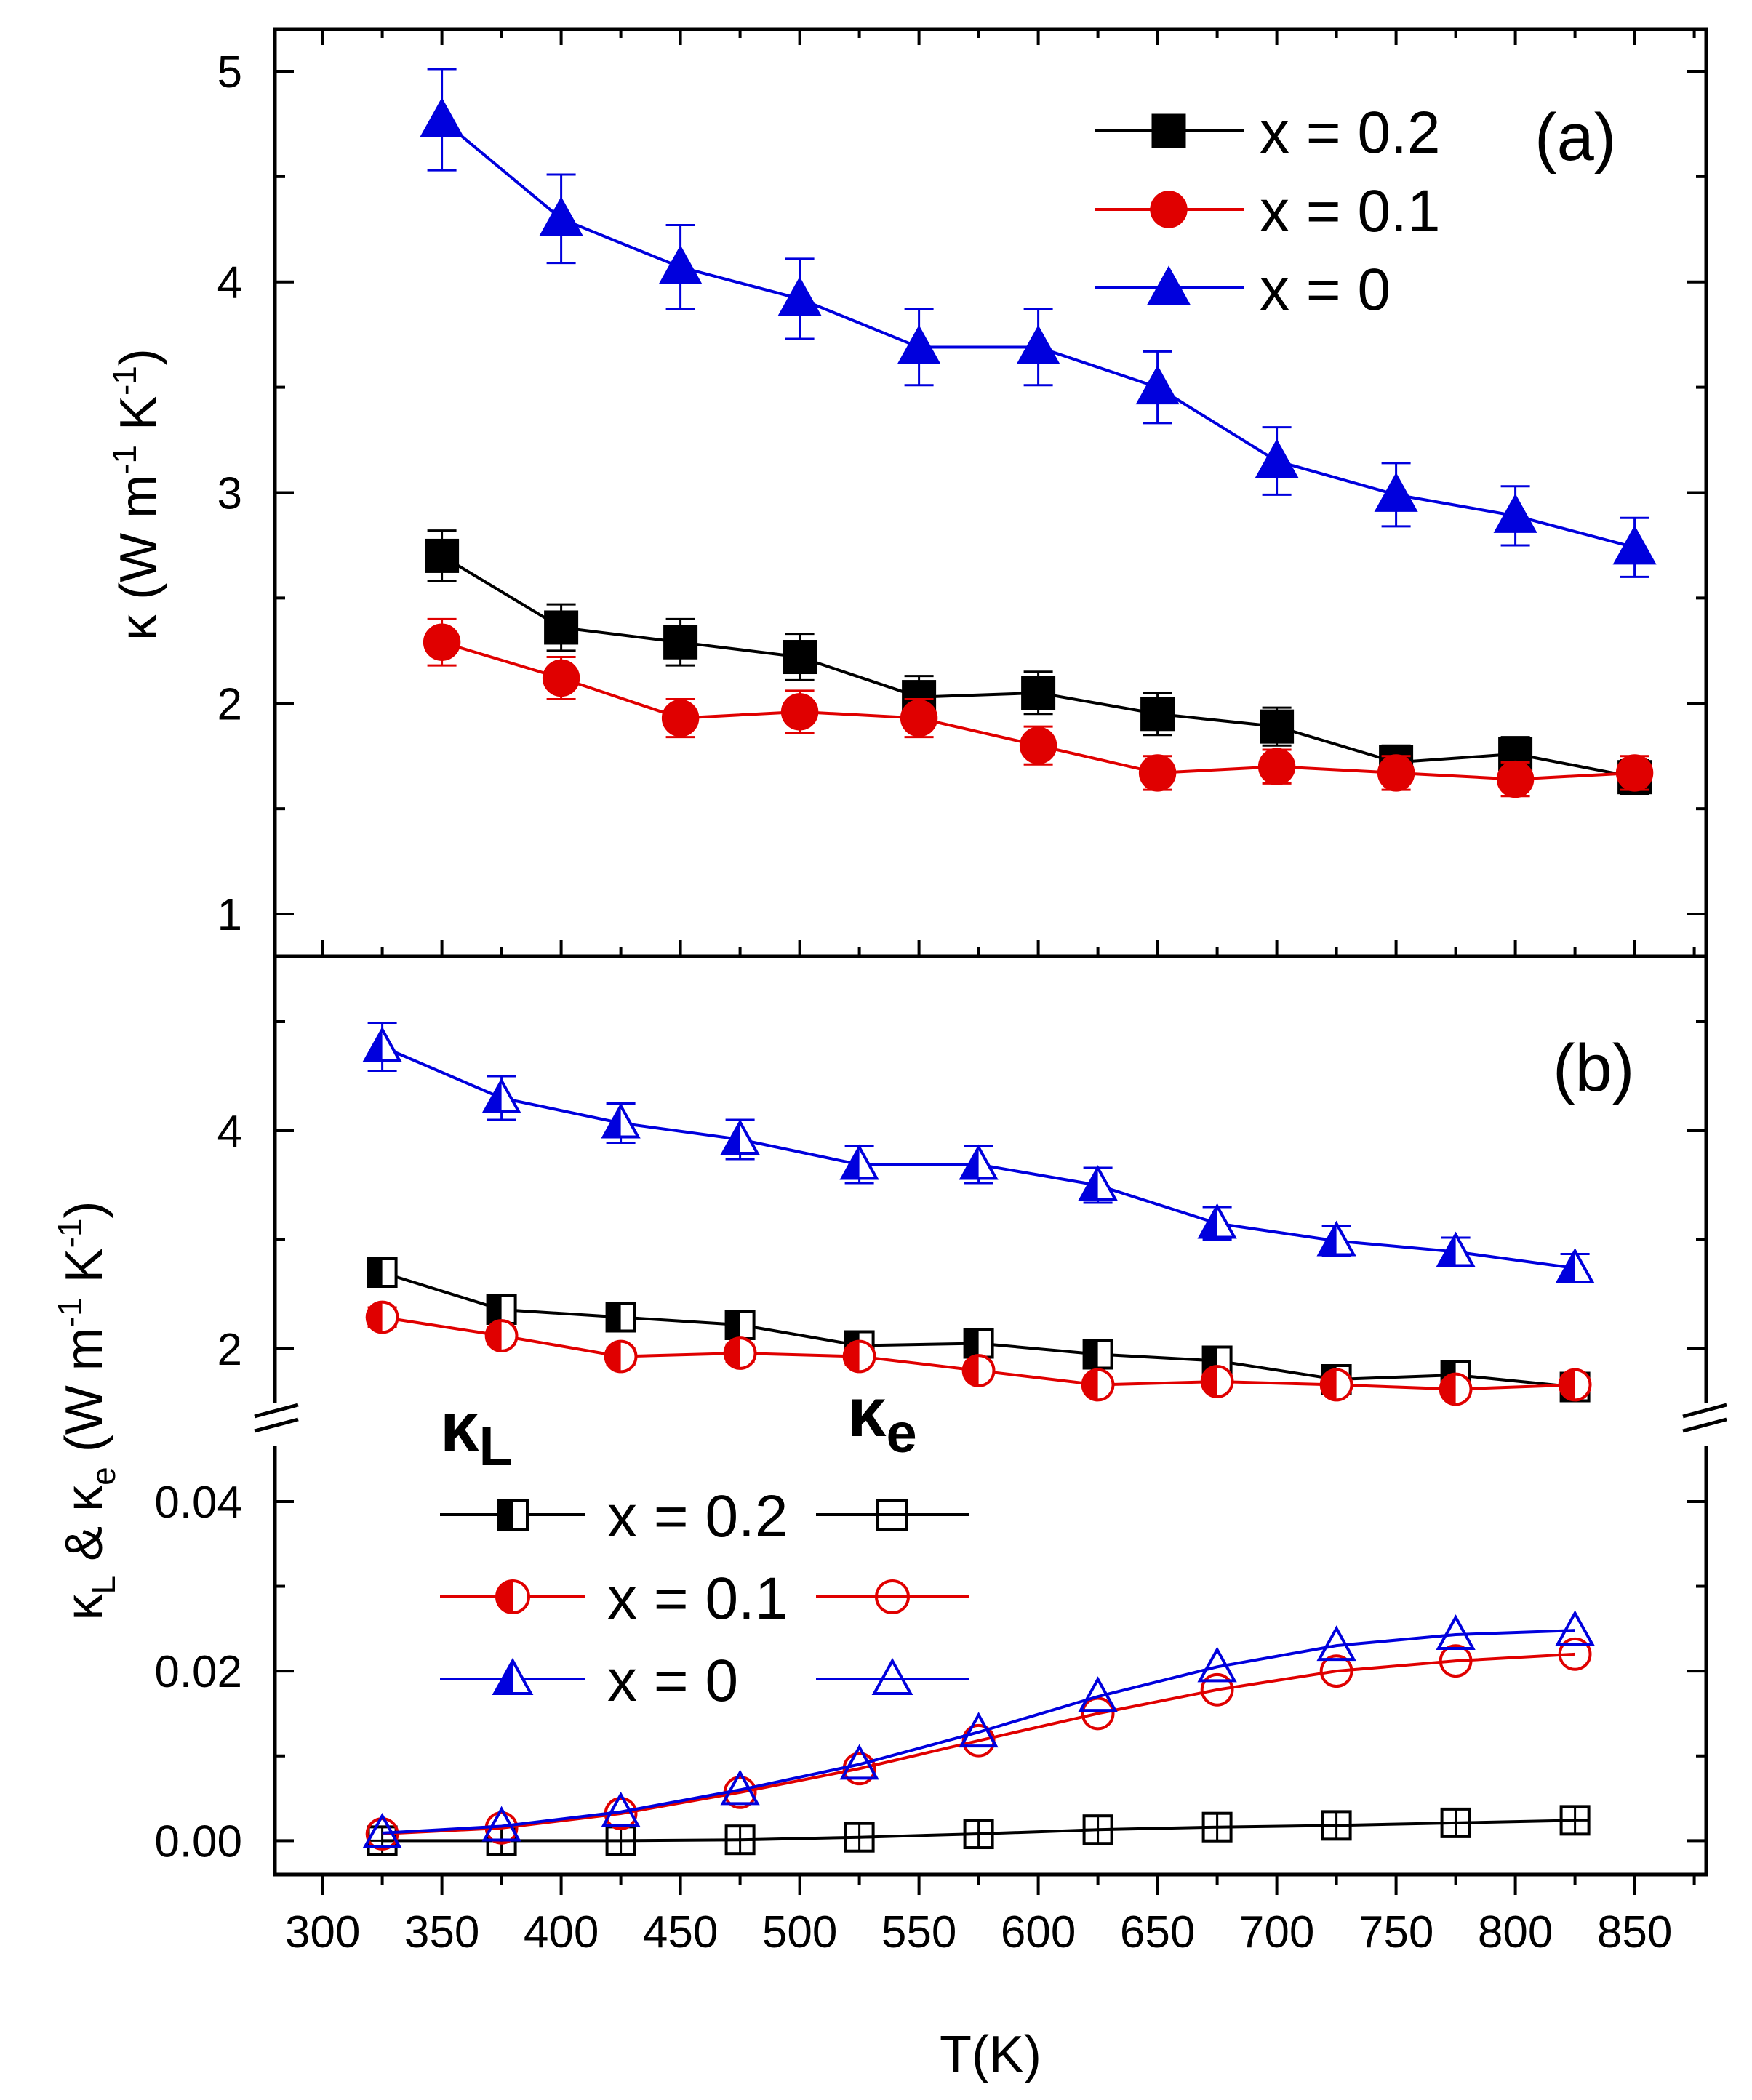  I want to click on y-axis-title-b: κL & κe (W m-1 K-1), so click(86, 1411).